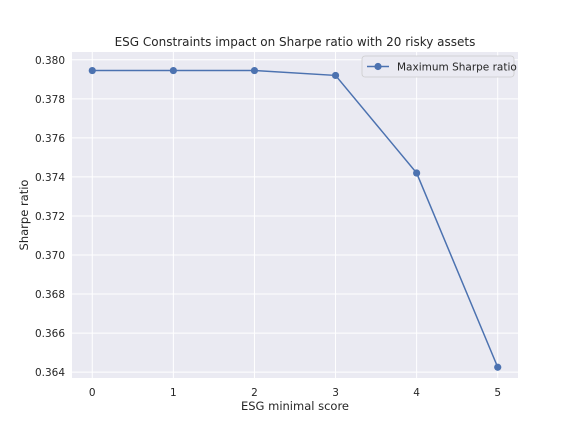 The width and height of the screenshot is (576, 432). Describe the element at coordinates (50, 61) in the screenshot. I see `y-tick-label: 0.380` at that location.